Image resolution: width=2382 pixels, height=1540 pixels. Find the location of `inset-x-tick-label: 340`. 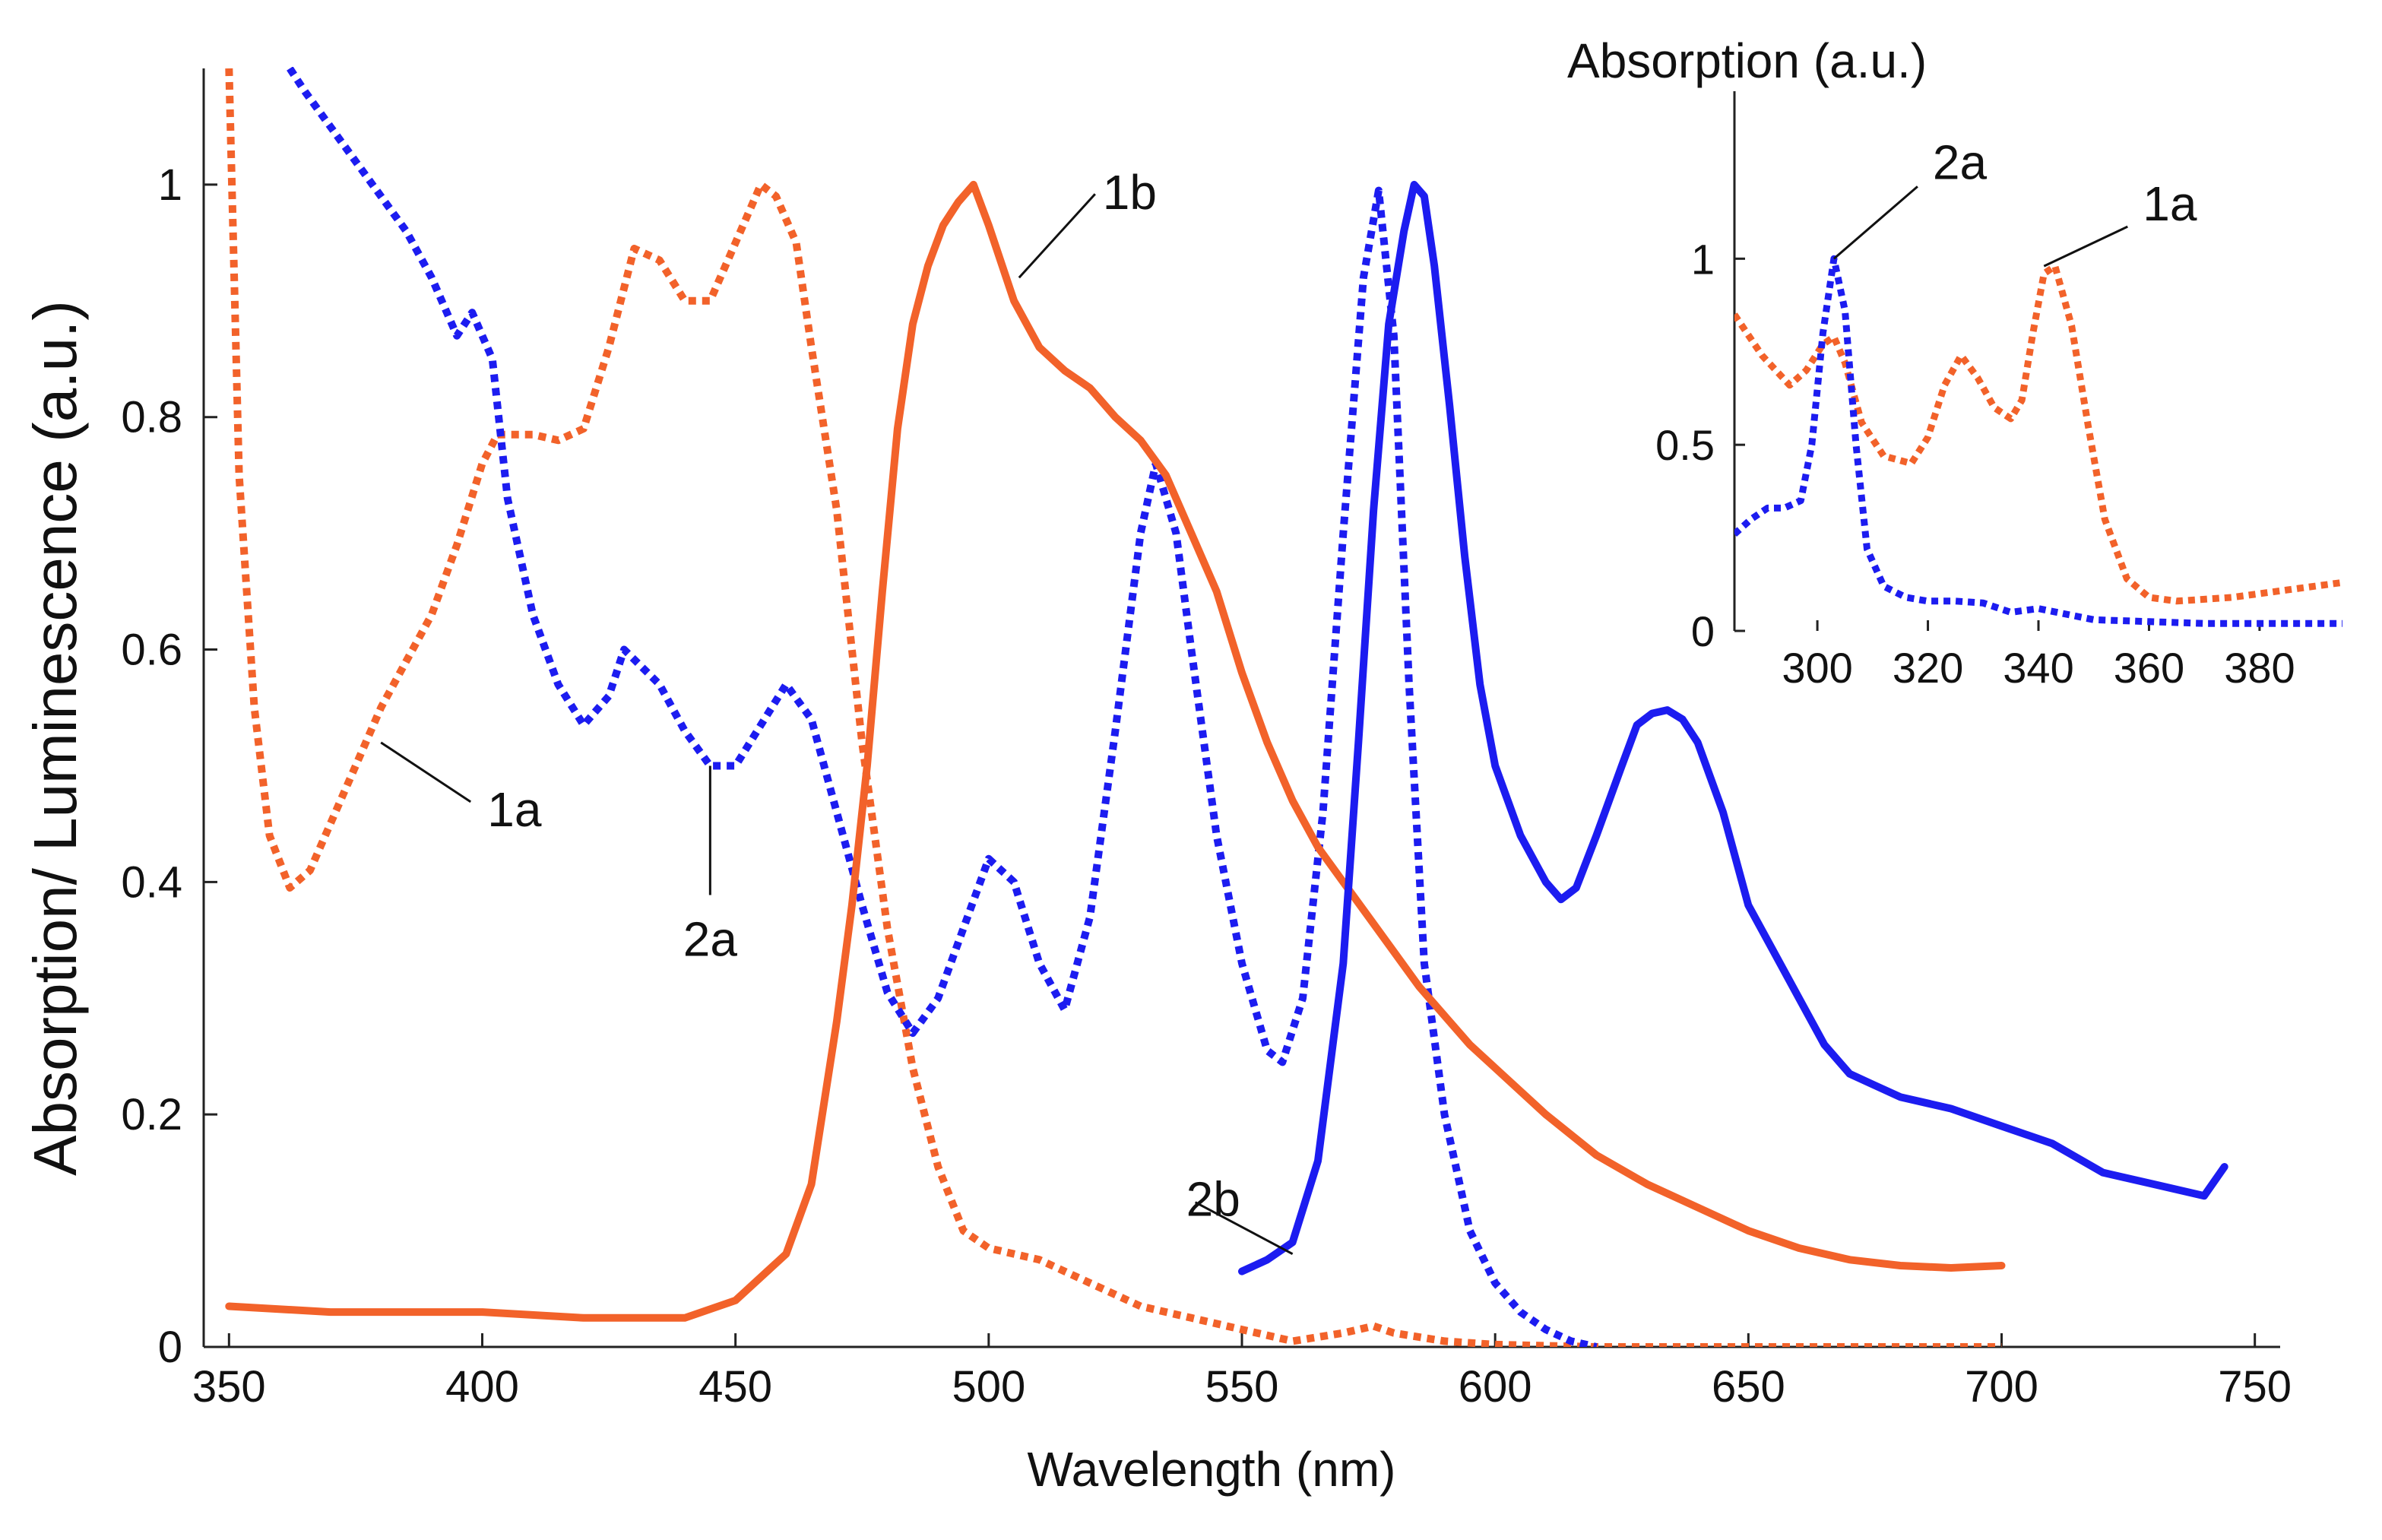

inset-x-tick-label: 340 is located at coordinates (2038, 668).